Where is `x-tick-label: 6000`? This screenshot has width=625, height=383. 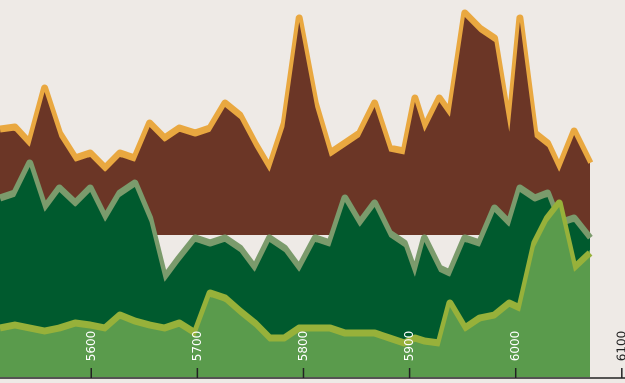
x-tick-label: 6000 is located at coordinates (515, 346).